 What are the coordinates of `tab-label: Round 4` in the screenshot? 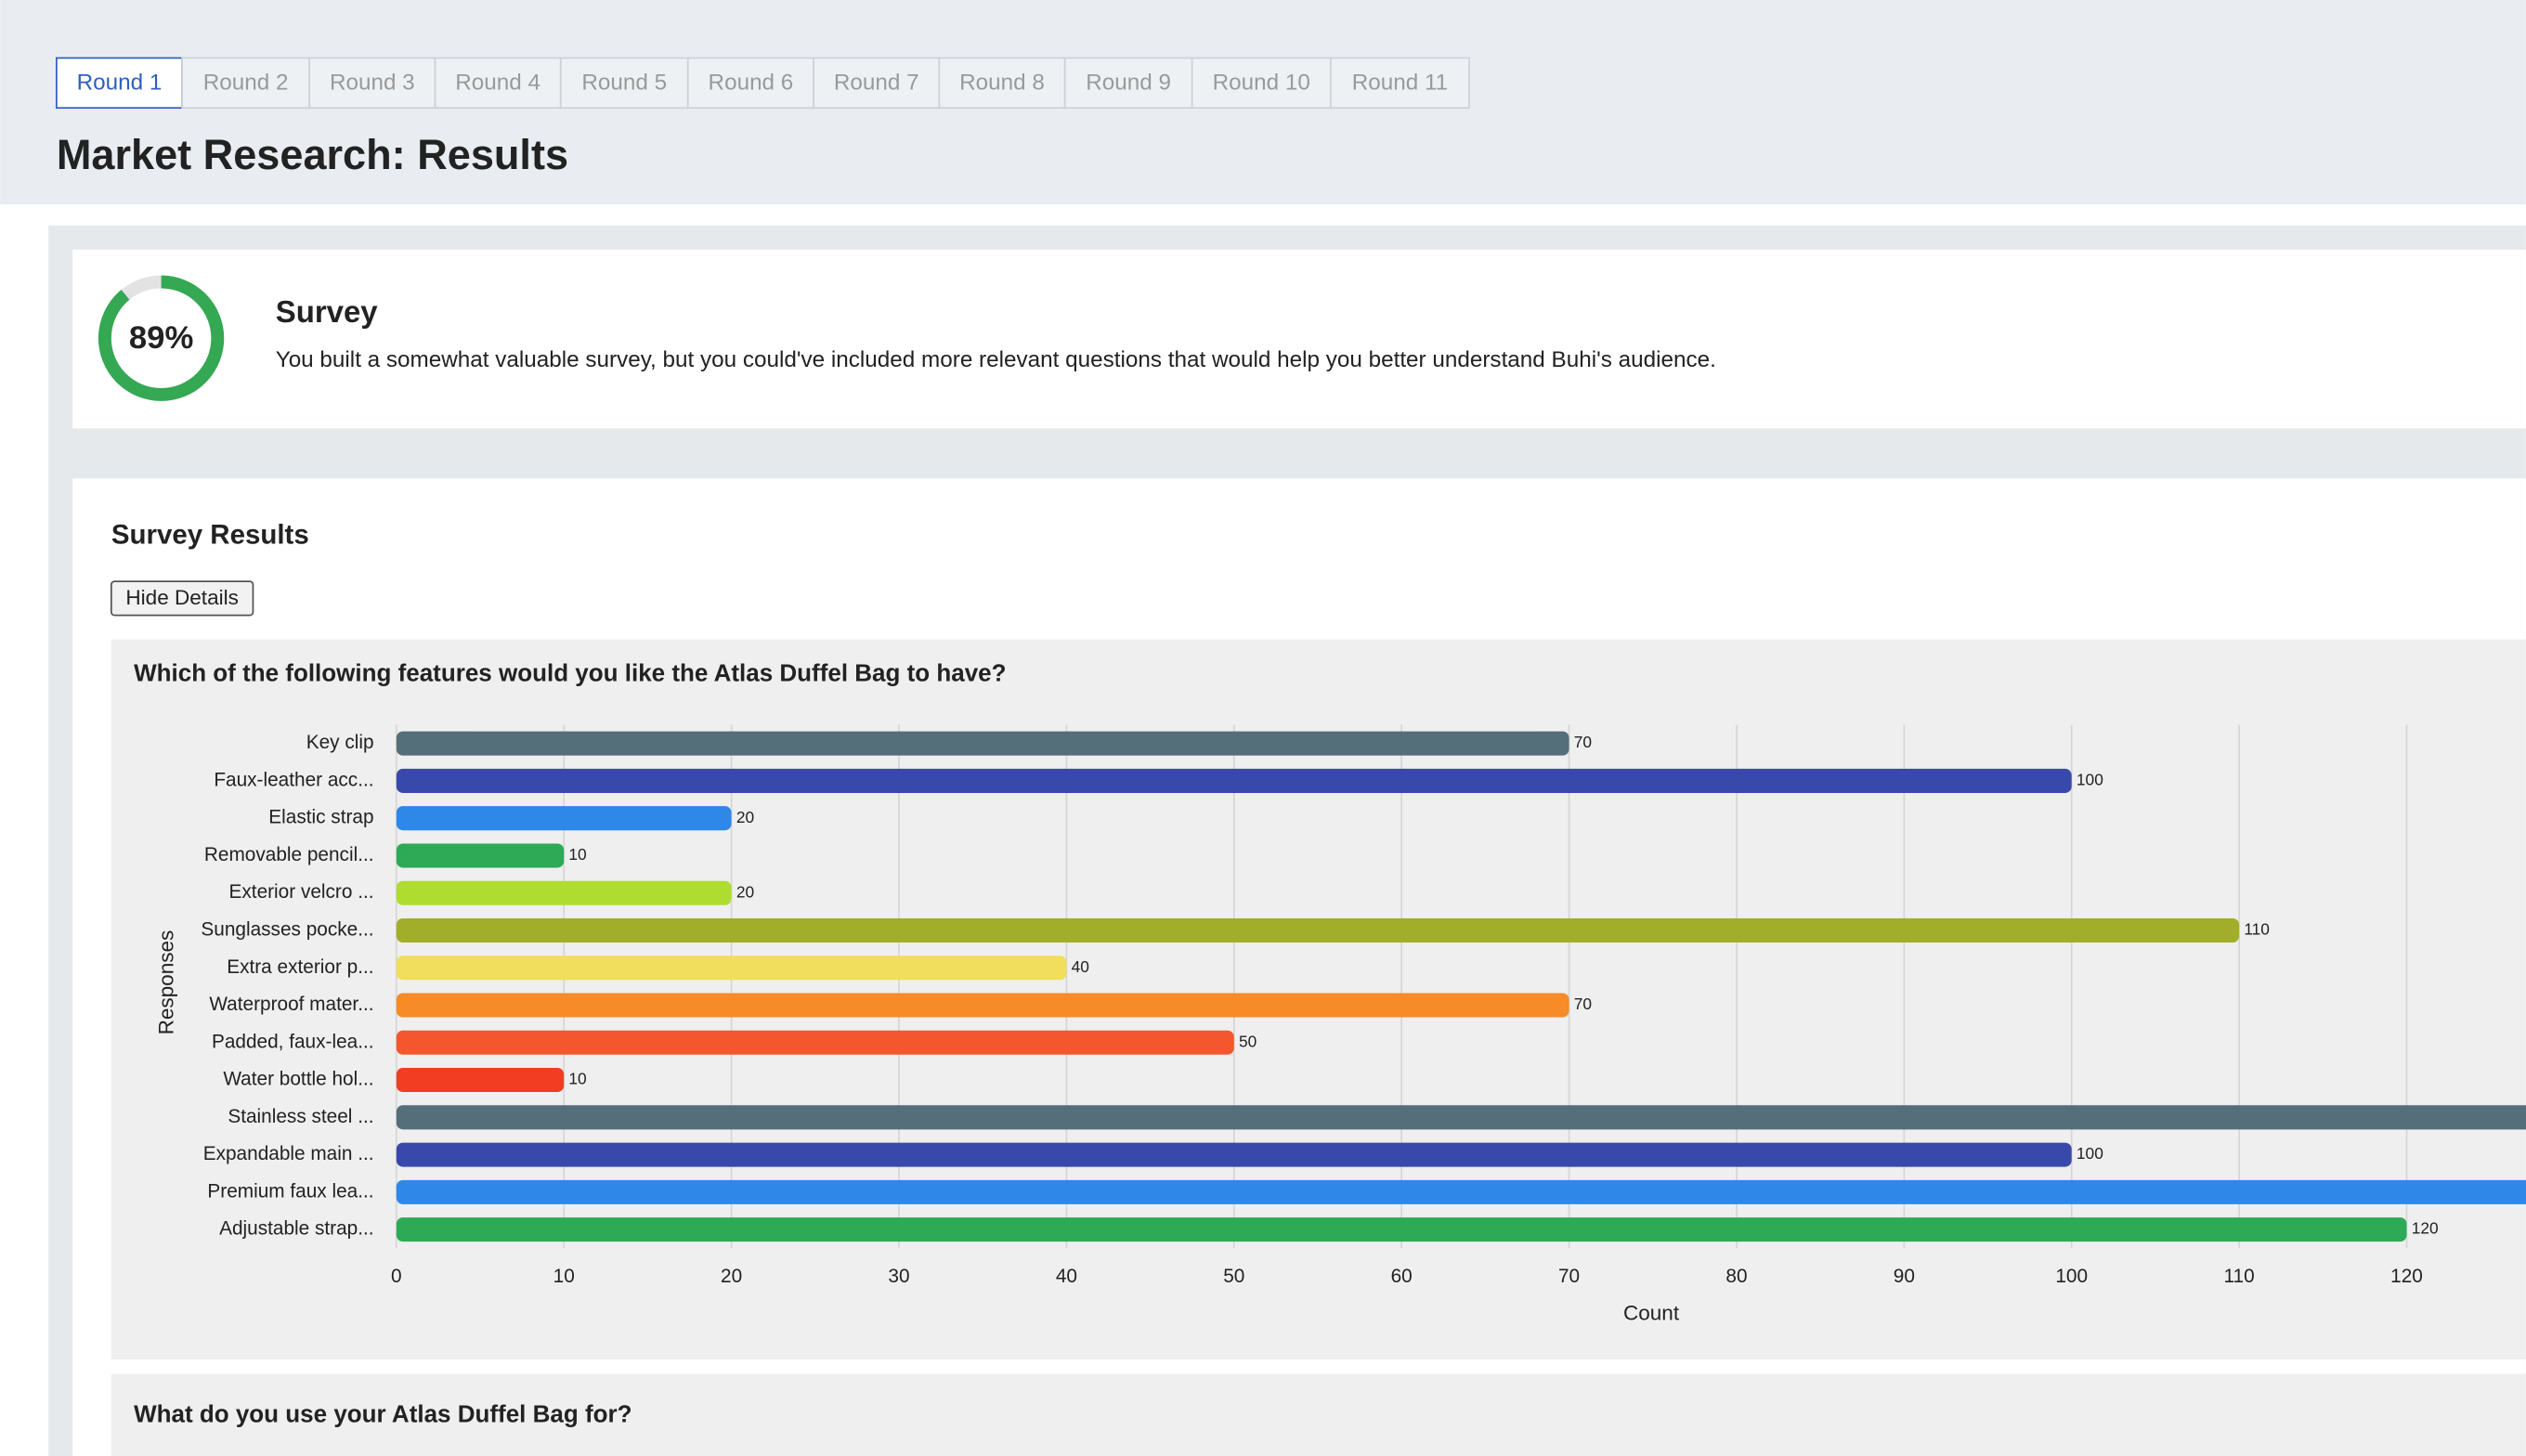 It's located at (497, 83).